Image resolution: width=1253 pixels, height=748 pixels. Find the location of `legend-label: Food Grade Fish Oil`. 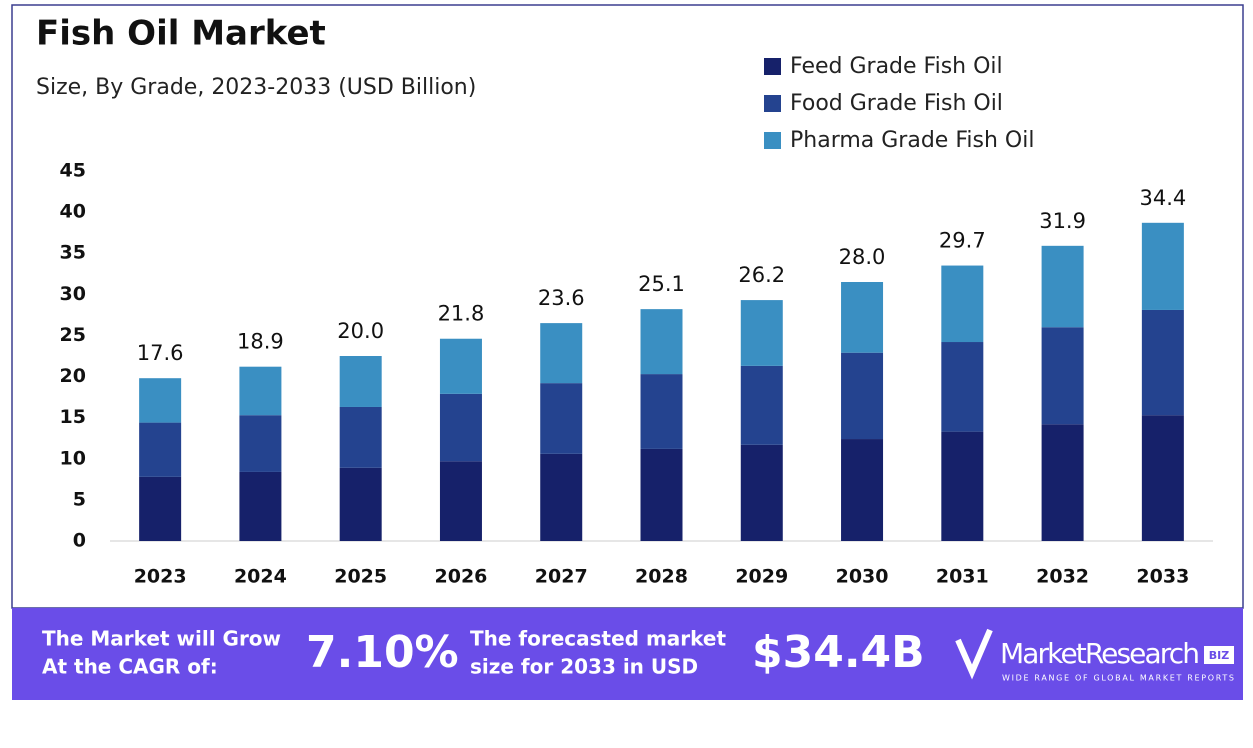

legend-label: Food Grade Fish Oil is located at coordinates (896, 103).